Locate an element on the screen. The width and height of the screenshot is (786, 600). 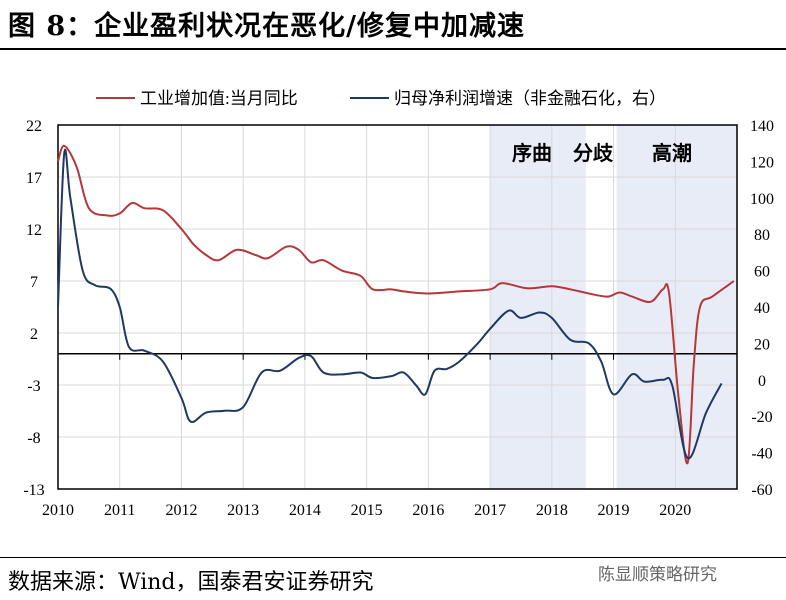
y-right-tick-label: 0 is located at coordinates (762, 381).